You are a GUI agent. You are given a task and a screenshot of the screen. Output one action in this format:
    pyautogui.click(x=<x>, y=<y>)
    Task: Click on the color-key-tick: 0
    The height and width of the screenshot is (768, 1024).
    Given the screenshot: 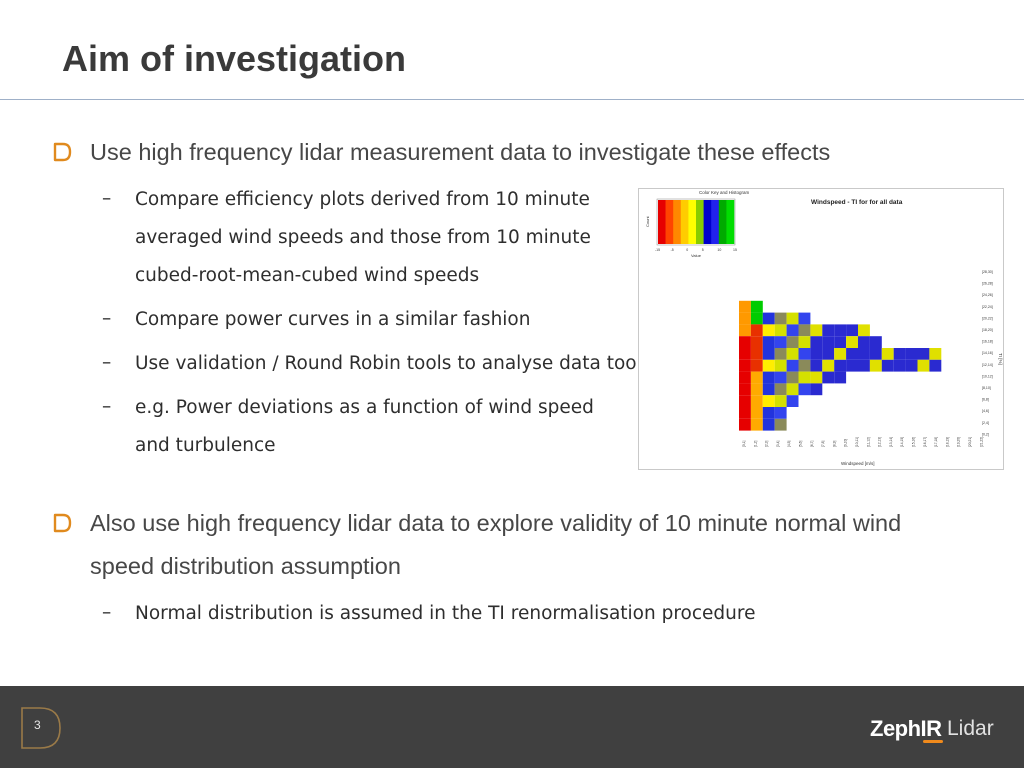 What is the action you would take?
    pyautogui.click(x=687, y=250)
    